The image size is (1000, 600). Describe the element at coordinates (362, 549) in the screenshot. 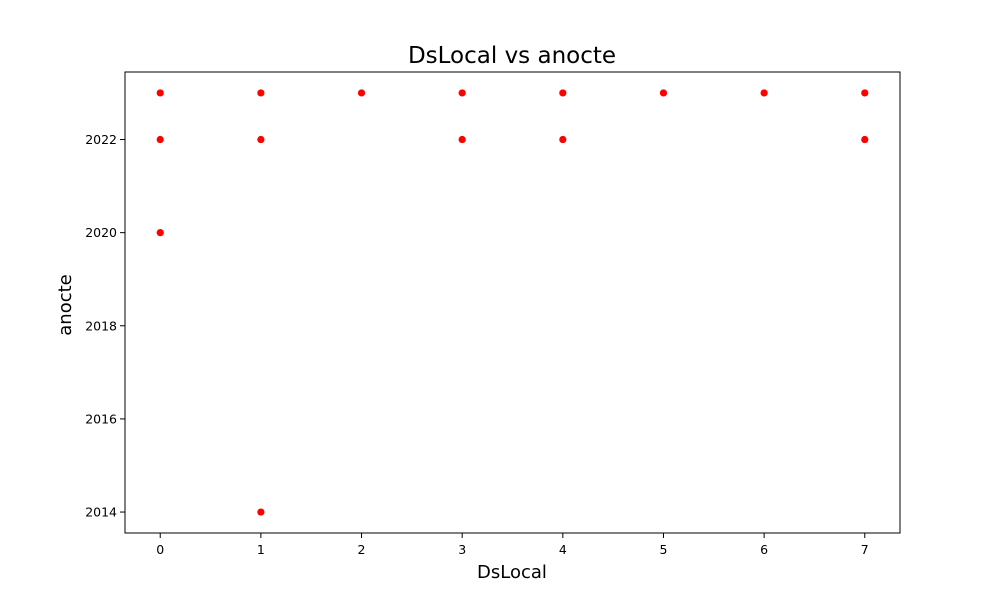

I see `x-tick-label: 2` at that location.